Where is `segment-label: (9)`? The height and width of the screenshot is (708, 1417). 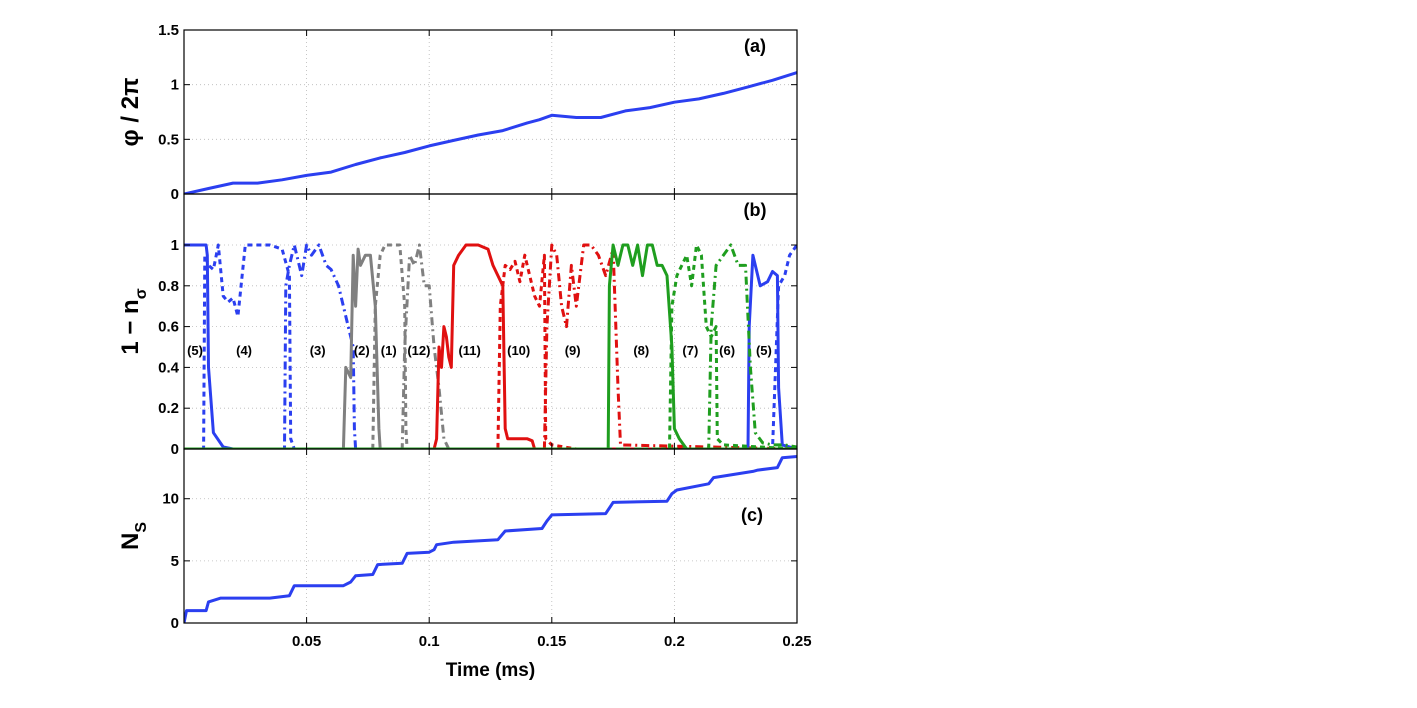 segment-label: (9) is located at coordinates (573, 350).